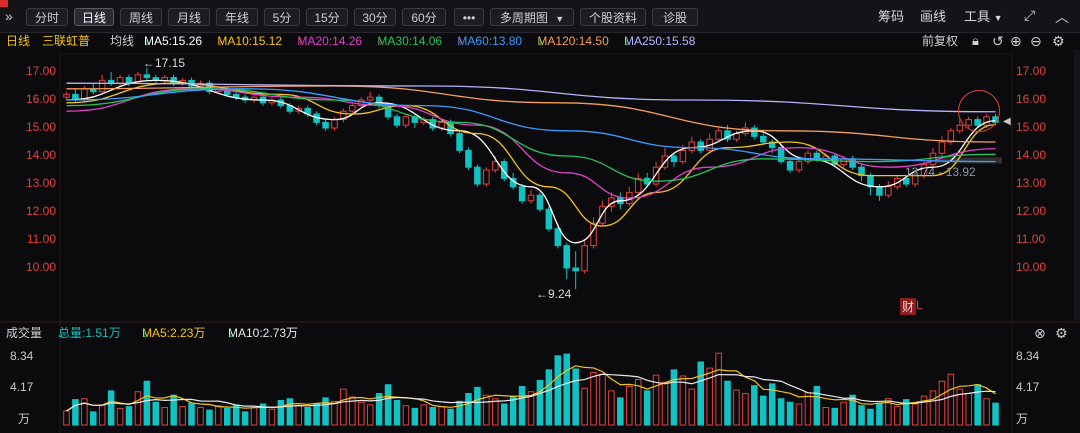  Describe the element at coordinates (141, 17) in the screenshot. I see `tab-weekly: 周线` at that location.